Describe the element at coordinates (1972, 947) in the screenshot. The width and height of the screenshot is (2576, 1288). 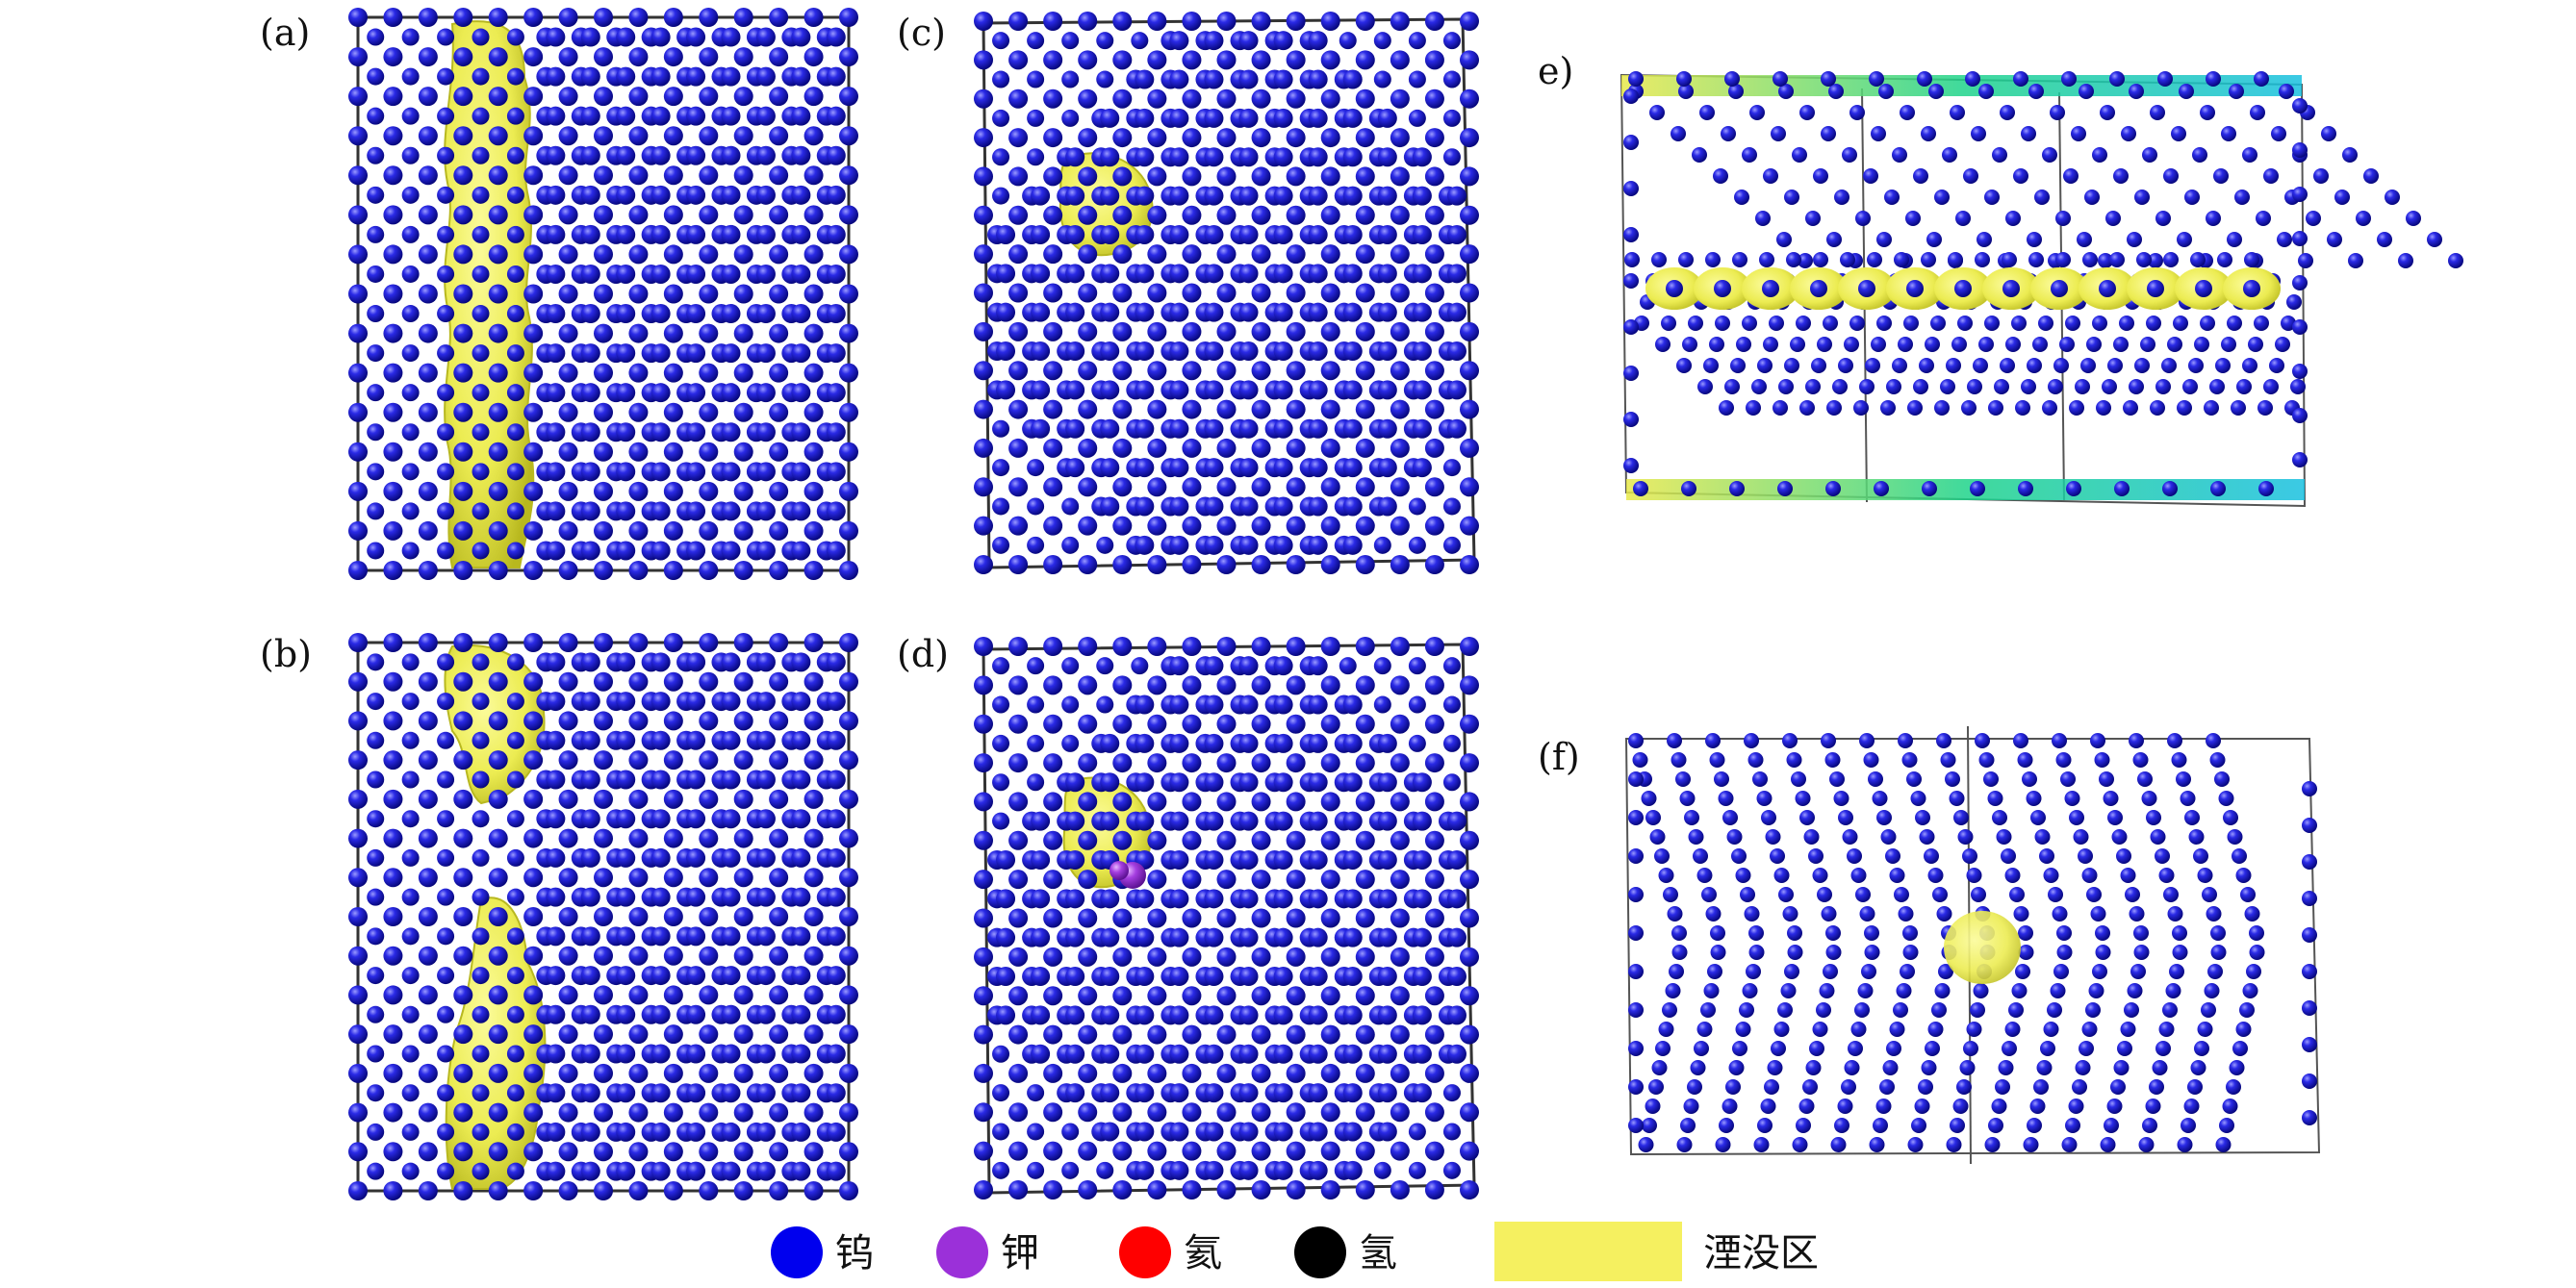
I see `panel-f-box` at that location.